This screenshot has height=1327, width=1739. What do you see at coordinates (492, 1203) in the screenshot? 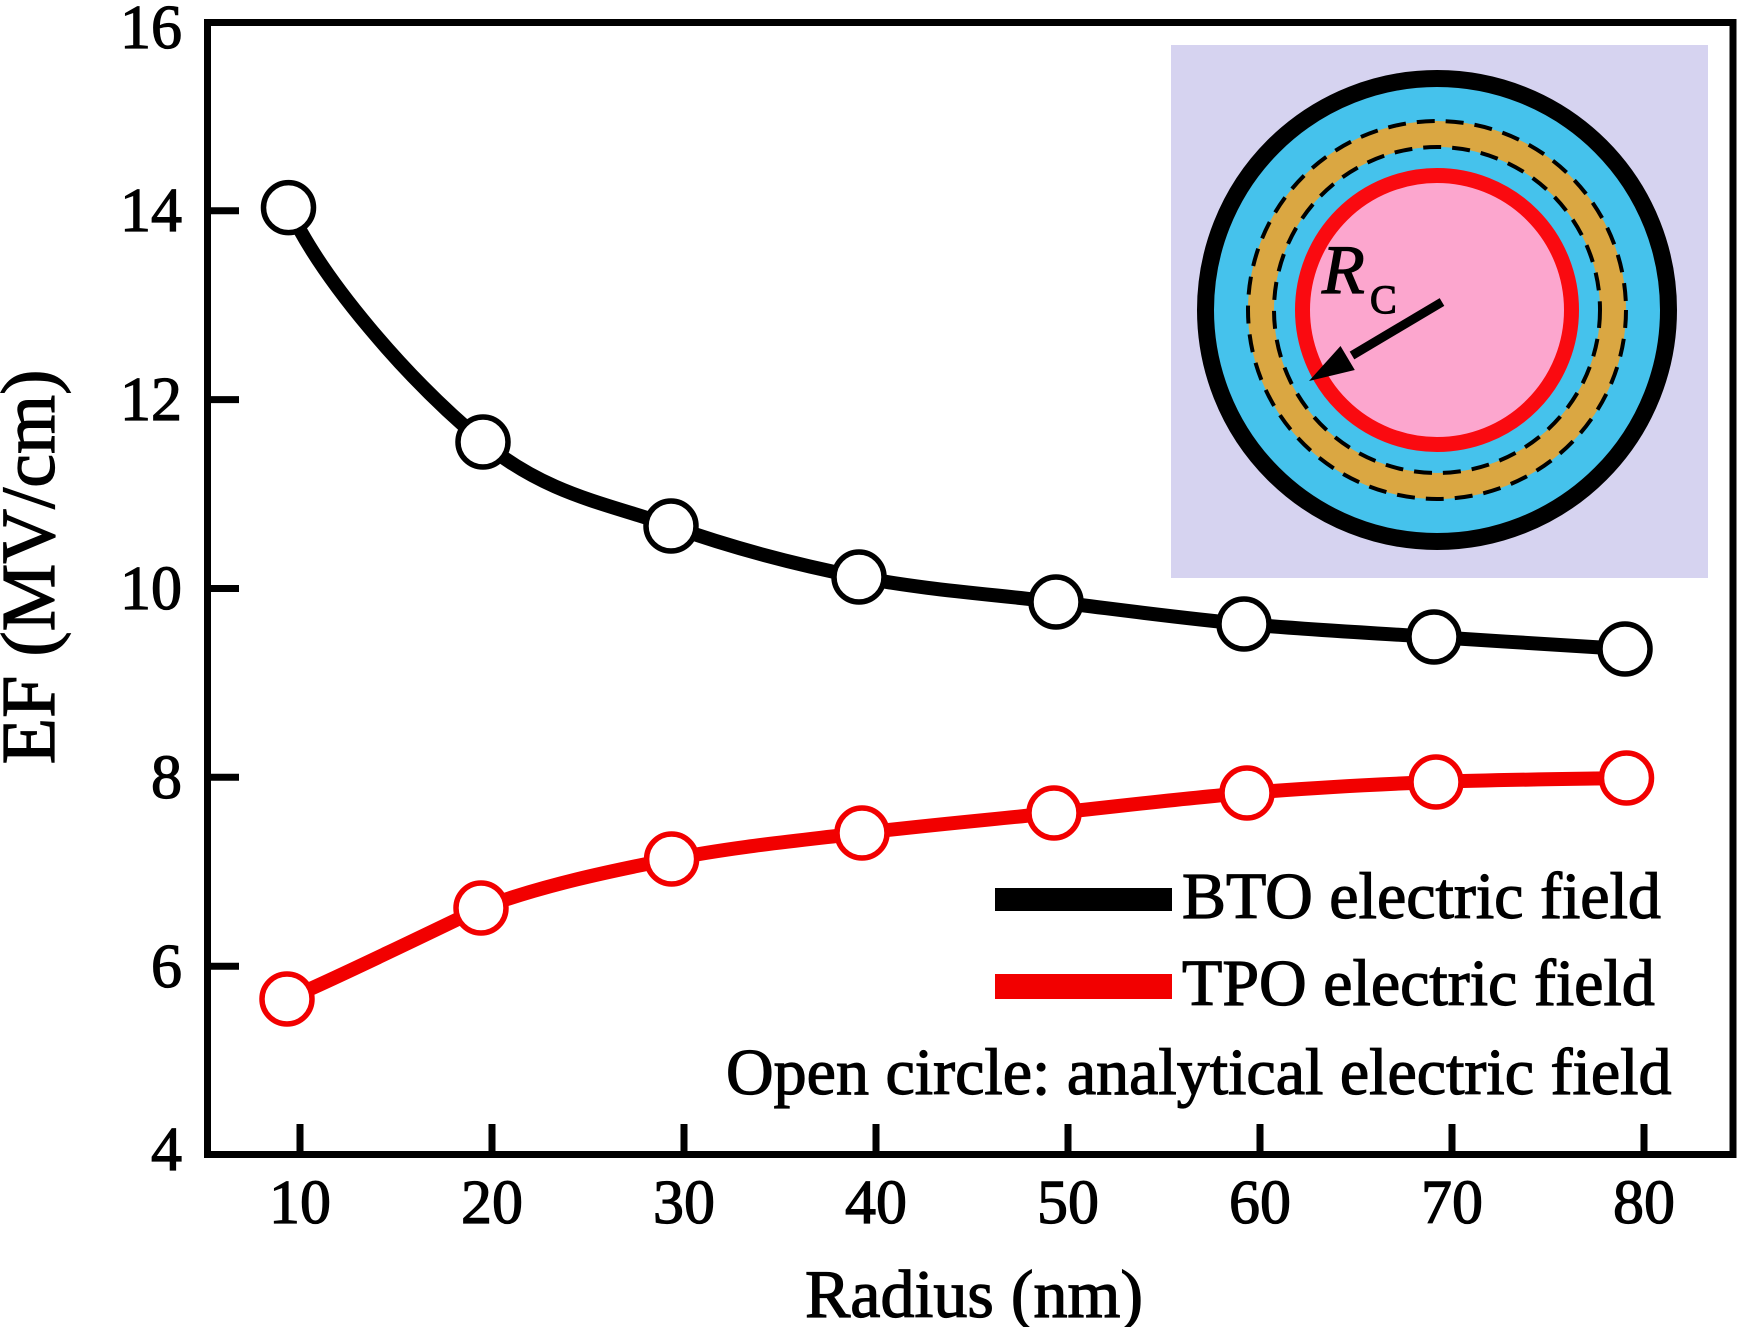
I see `svg-text: 20` at bounding box center [492, 1203].